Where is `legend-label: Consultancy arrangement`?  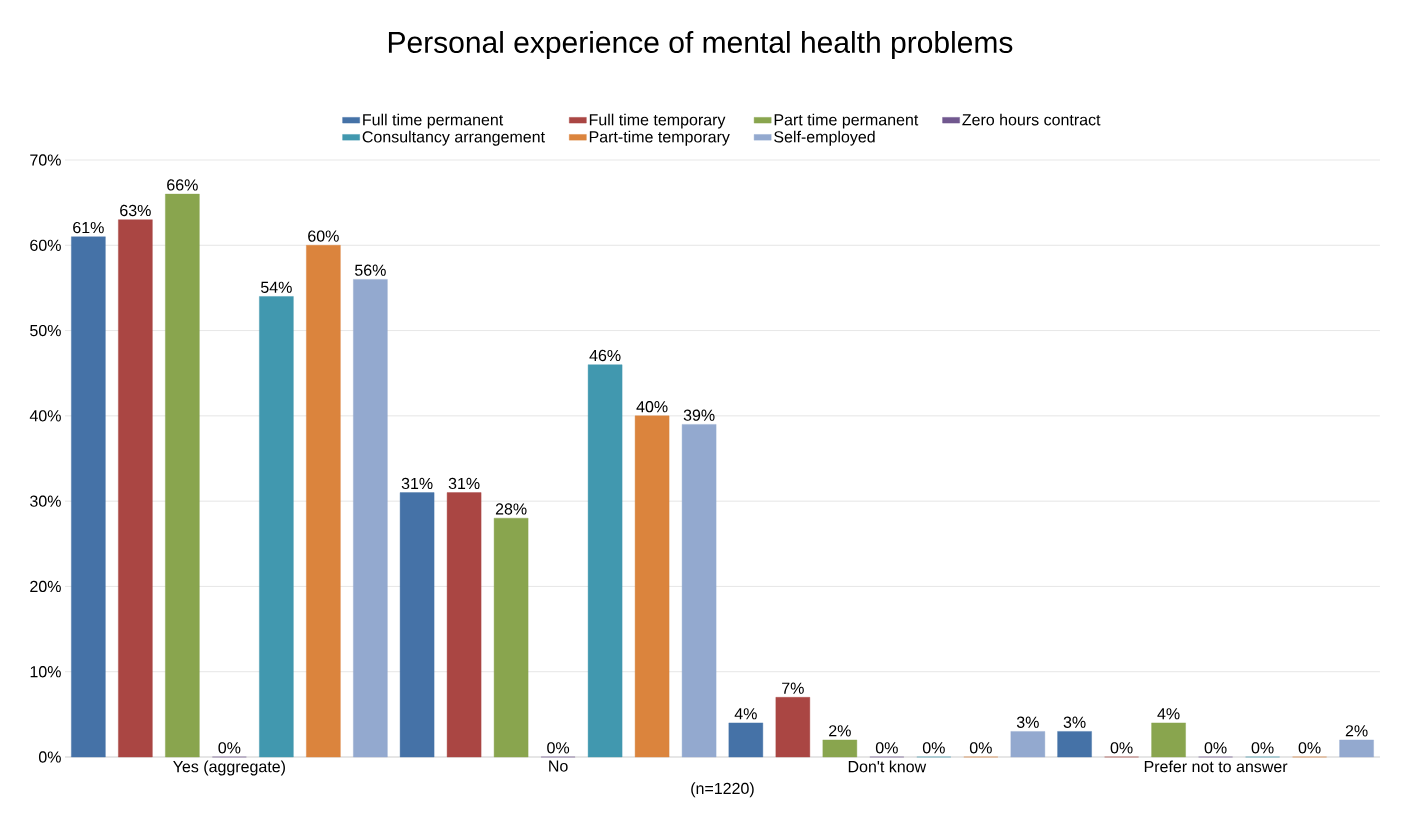
legend-label: Consultancy arrangement is located at coordinates (453, 138).